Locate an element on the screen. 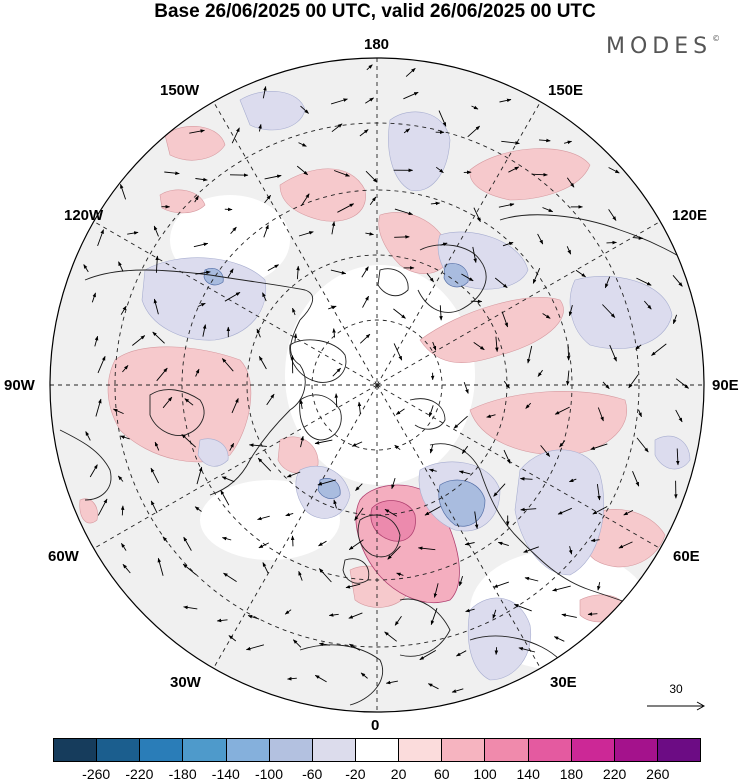 This screenshot has height=783, width=750. strong-negative-anomaly is located at coordinates (344, 395).